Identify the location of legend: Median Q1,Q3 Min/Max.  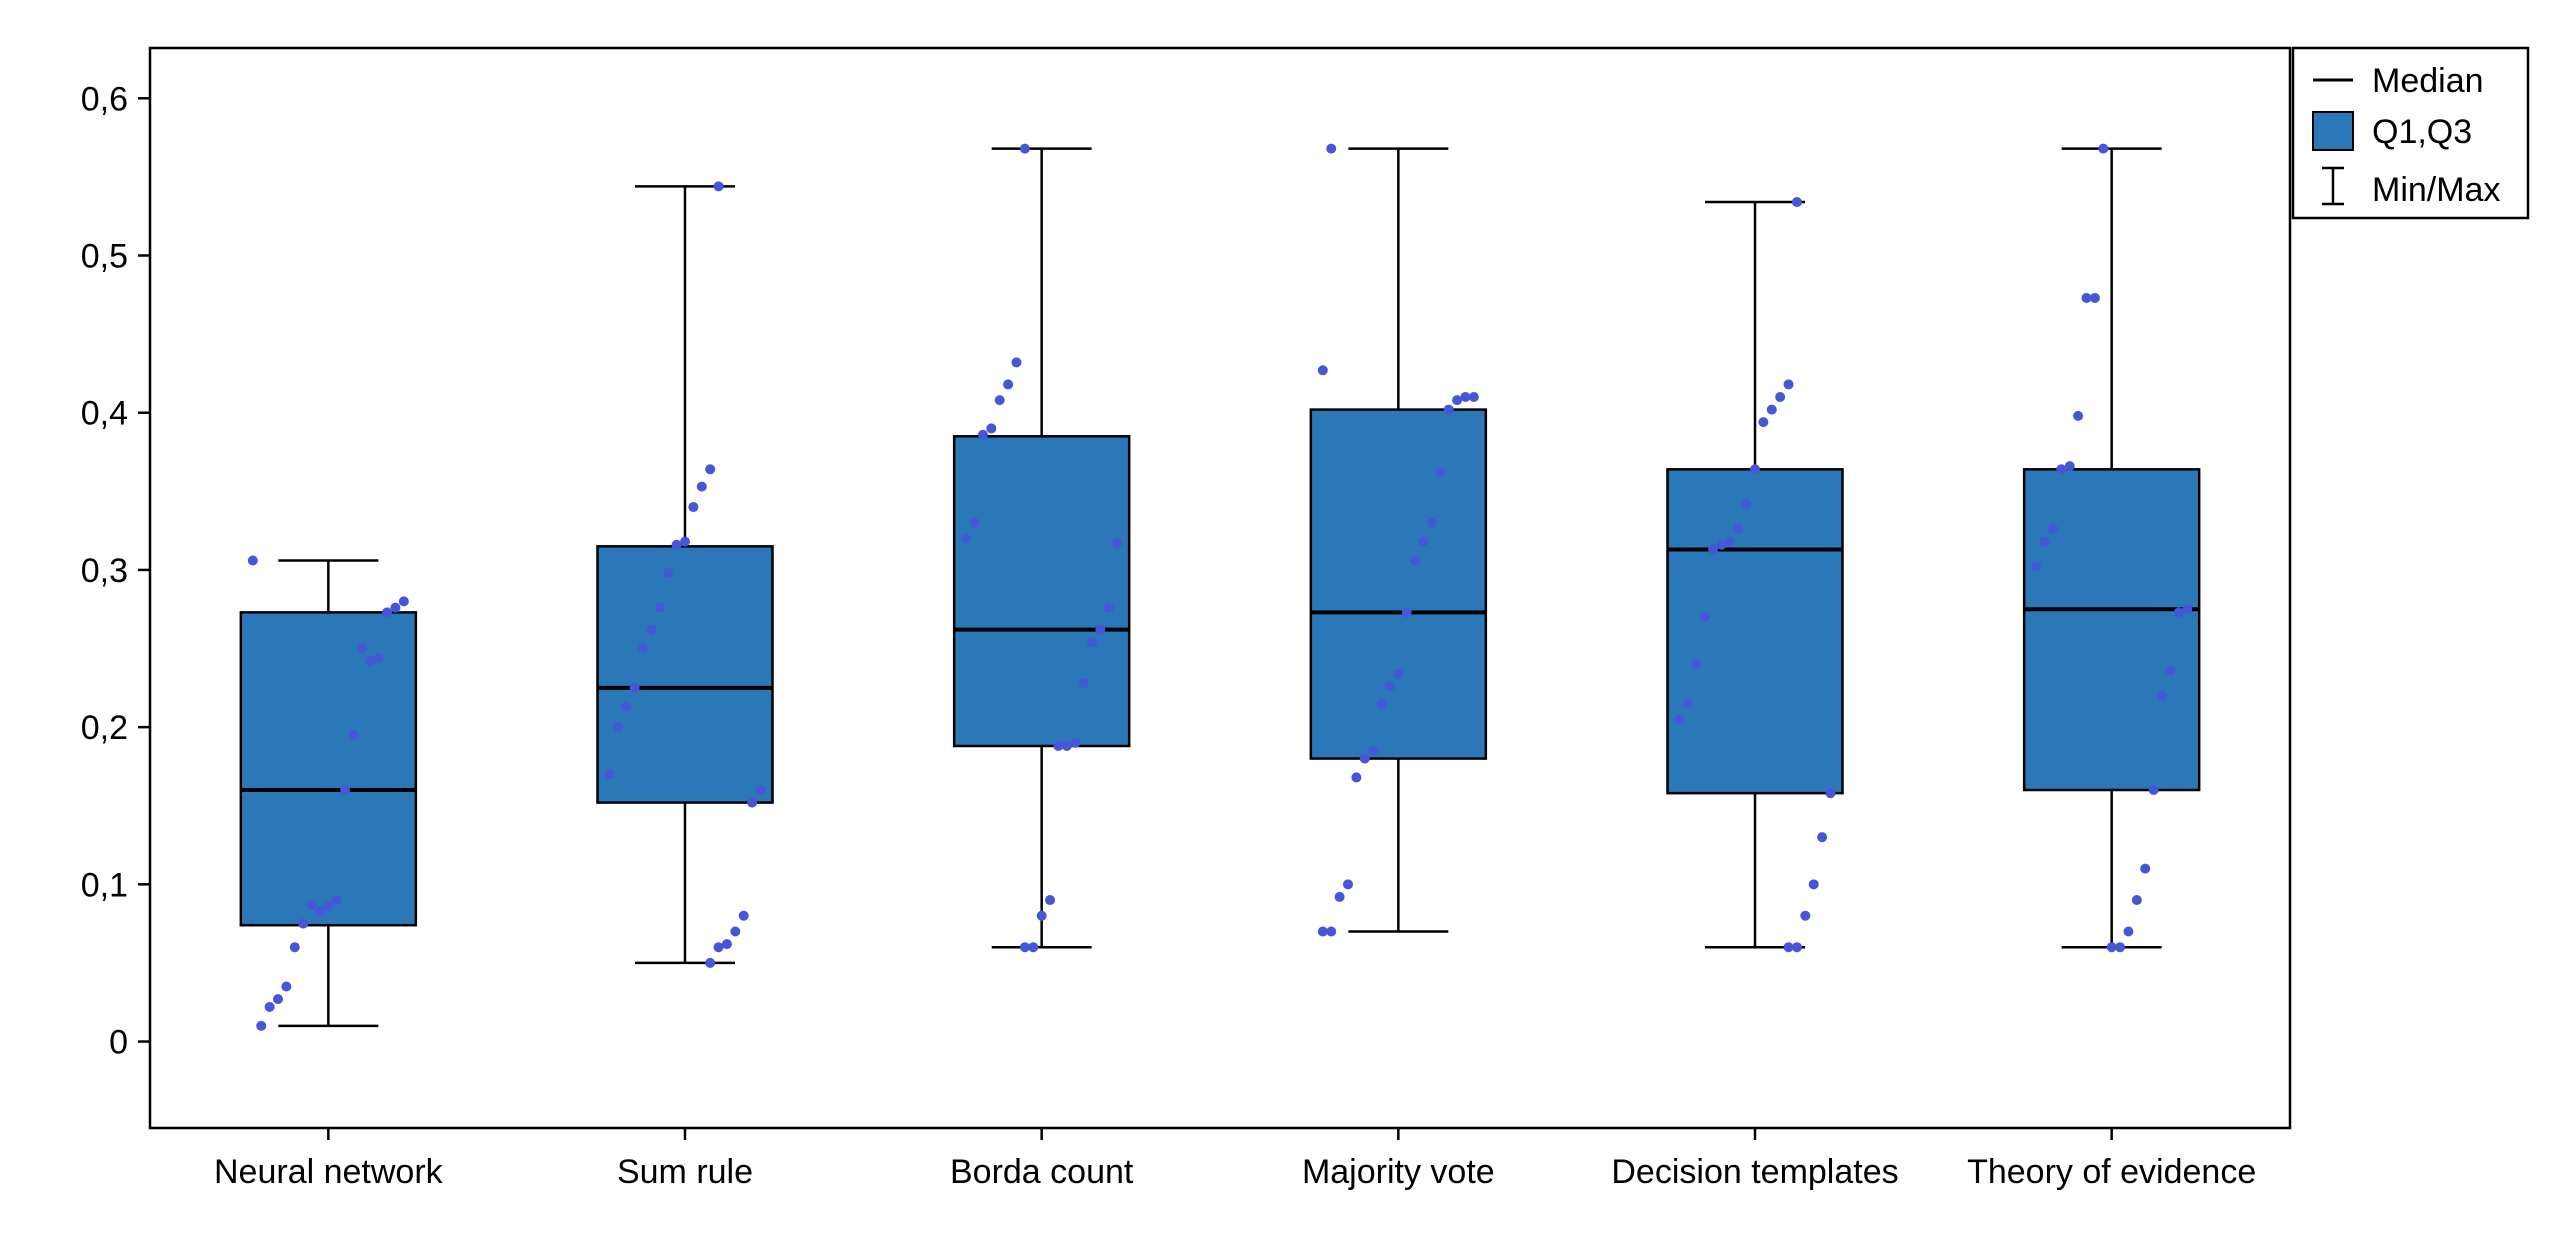
(2410, 133).